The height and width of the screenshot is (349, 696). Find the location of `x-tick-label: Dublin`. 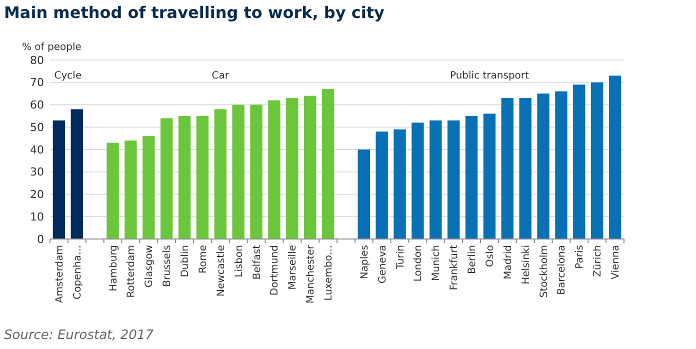

x-tick-label: Dublin is located at coordinates (186, 261).